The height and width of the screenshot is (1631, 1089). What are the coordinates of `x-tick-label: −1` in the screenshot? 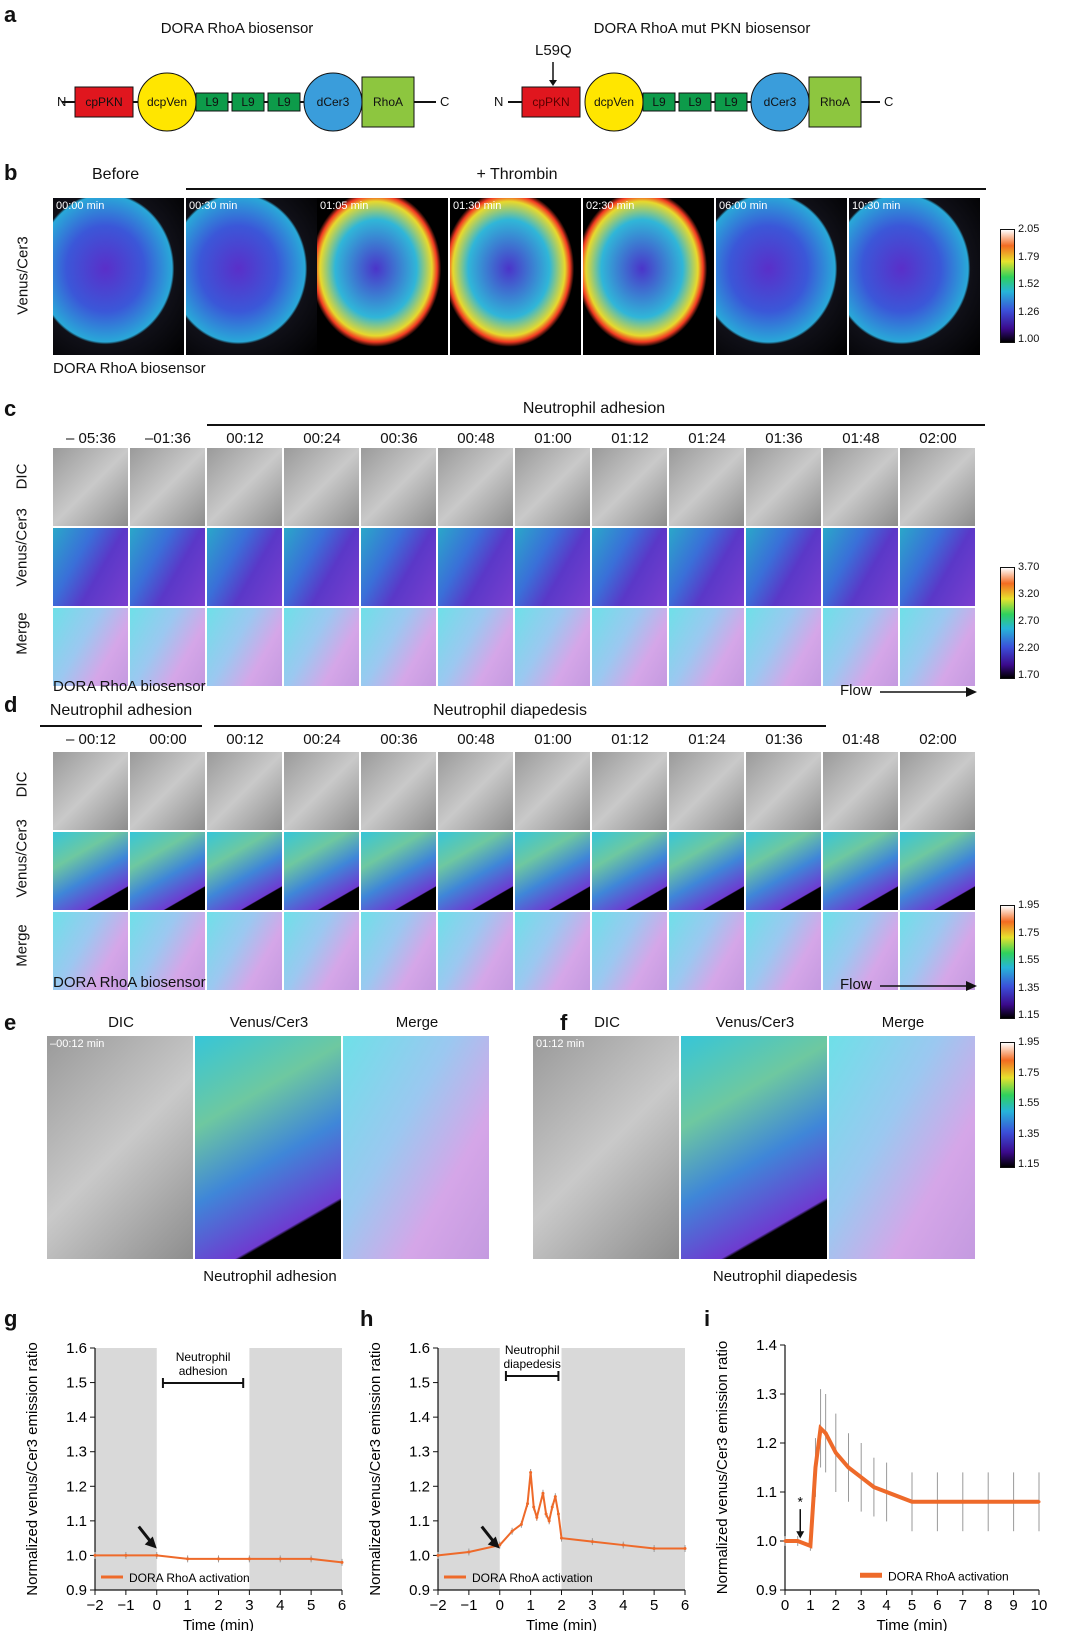 It's located at (468, 1605).